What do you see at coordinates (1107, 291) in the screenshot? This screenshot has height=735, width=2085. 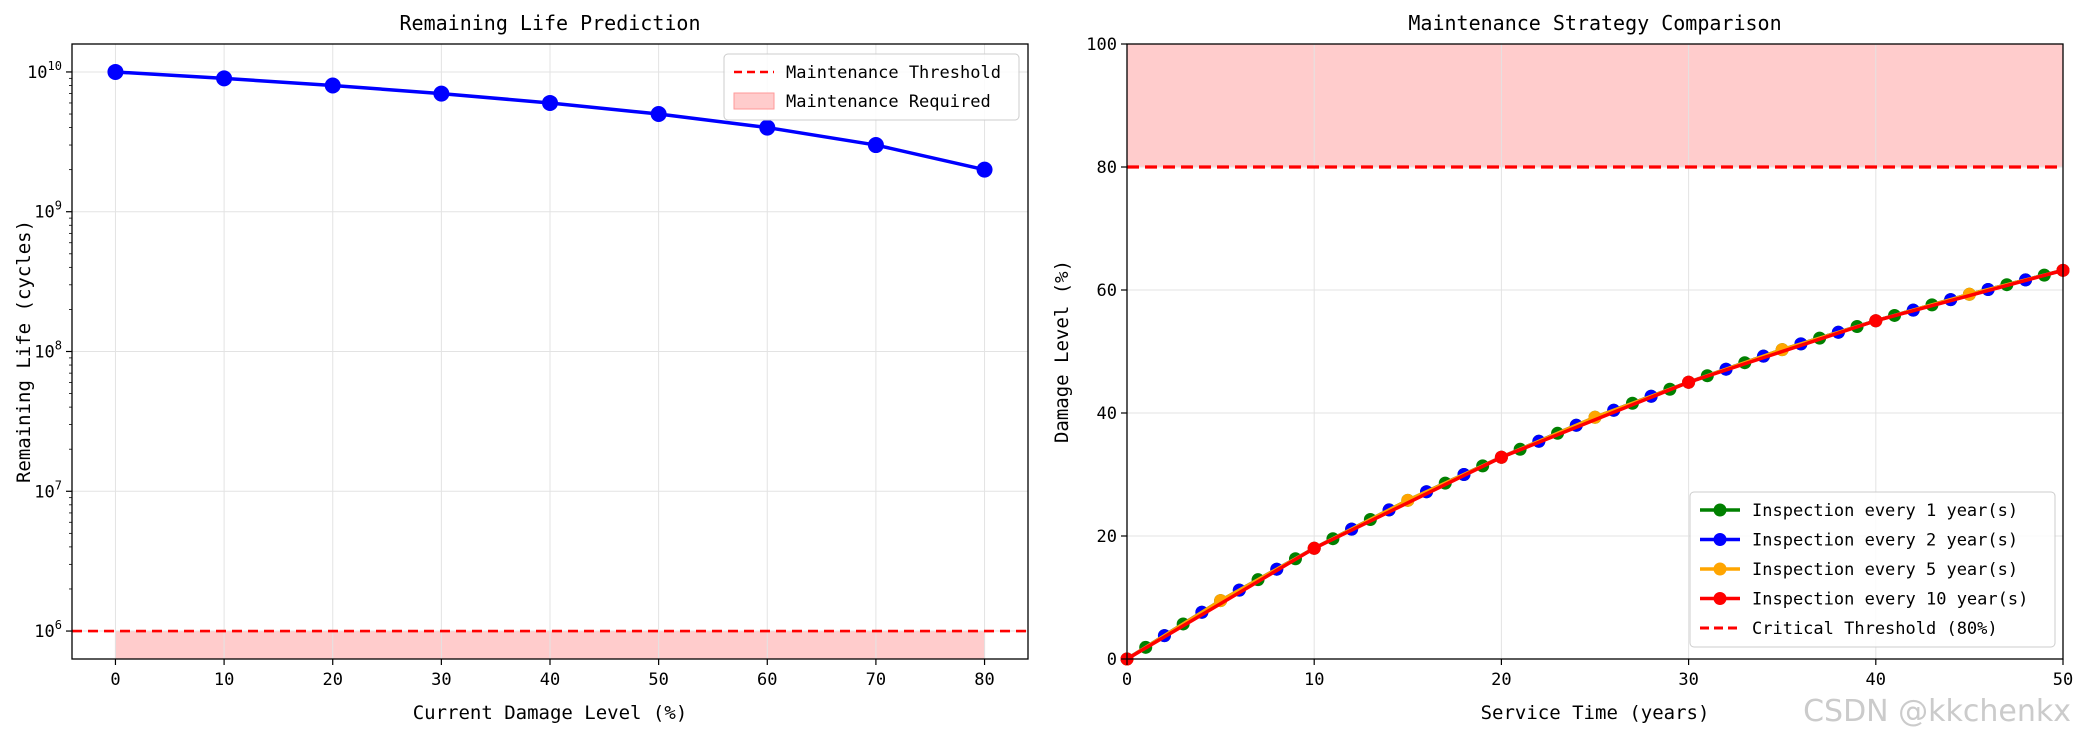 I see `y-tick-label: 60` at bounding box center [1107, 291].